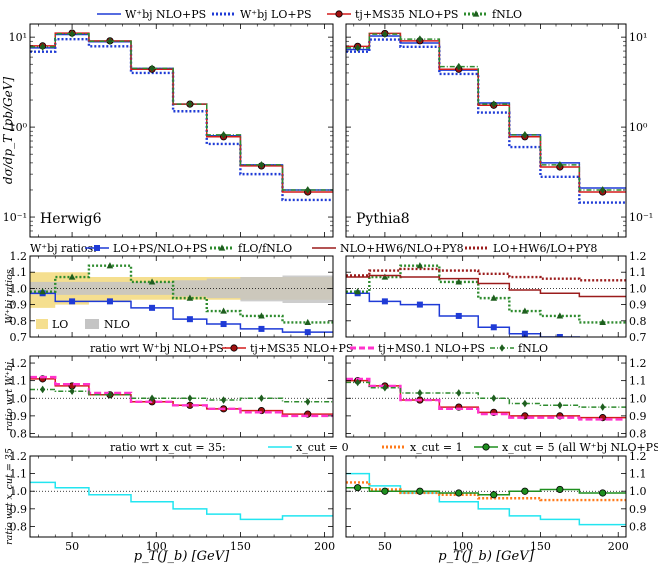 This screenshot has height=571, width=658. Describe the element at coordinates (486, 447) in the screenshot. I see `ratio3-2-legend-marker` at that location.